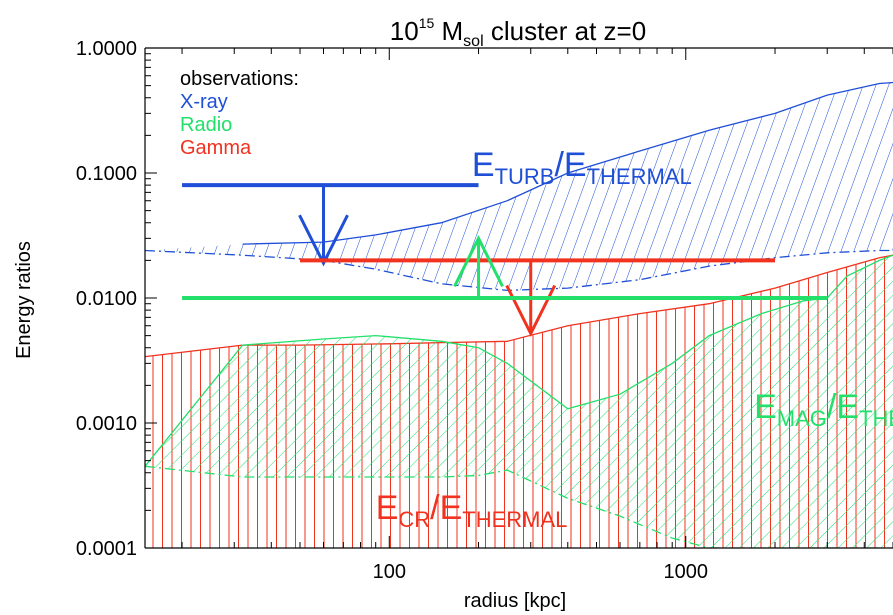 The image size is (893, 615). Describe the element at coordinates (106, 174) in the screenshot. I see `y-tick-label: 0.1000` at that location.